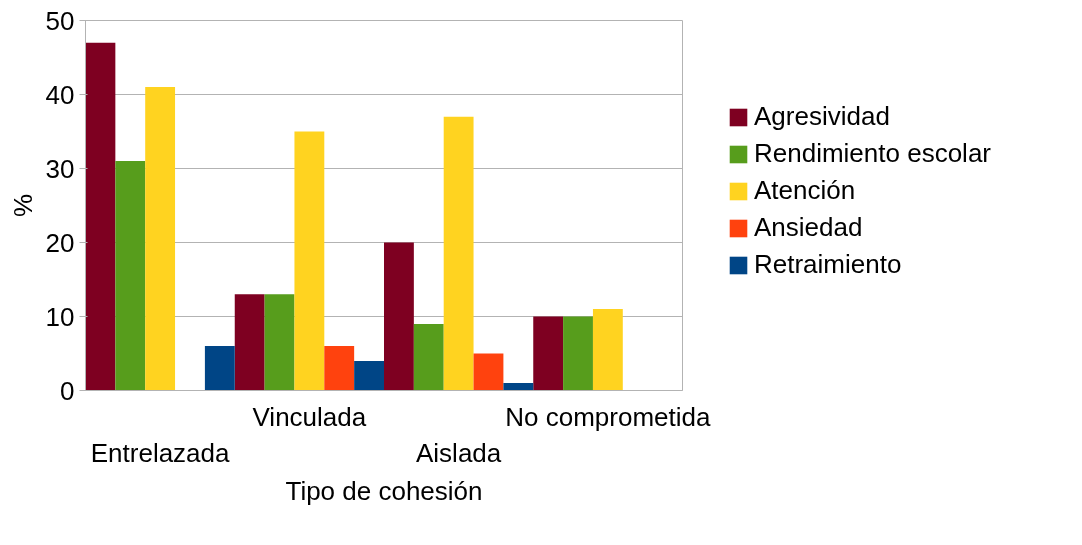  What do you see at coordinates (608, 416) in the screenshot?
I see `x-tick-label: No comprometida` at bounding box center [608, 416].